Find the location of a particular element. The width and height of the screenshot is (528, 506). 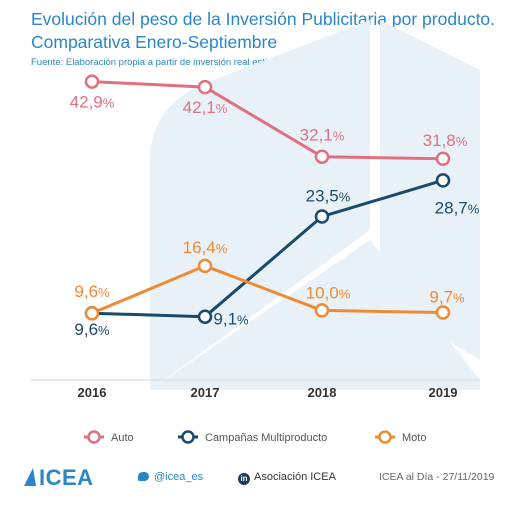

legend-label: Auto is located at coordinates (122, 438).